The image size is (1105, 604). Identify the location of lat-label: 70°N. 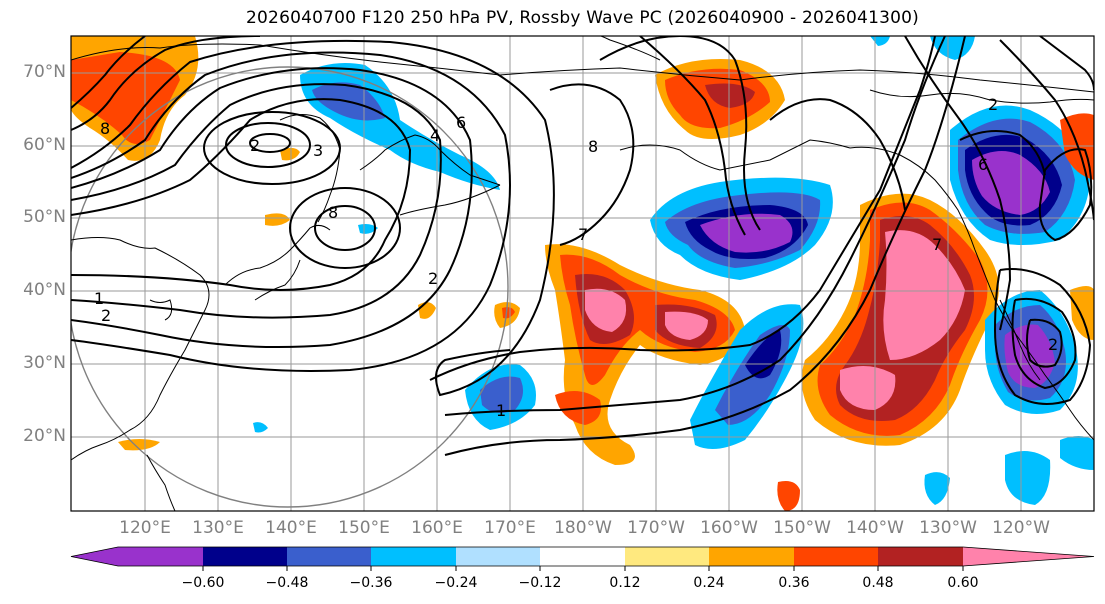
(44, 72).